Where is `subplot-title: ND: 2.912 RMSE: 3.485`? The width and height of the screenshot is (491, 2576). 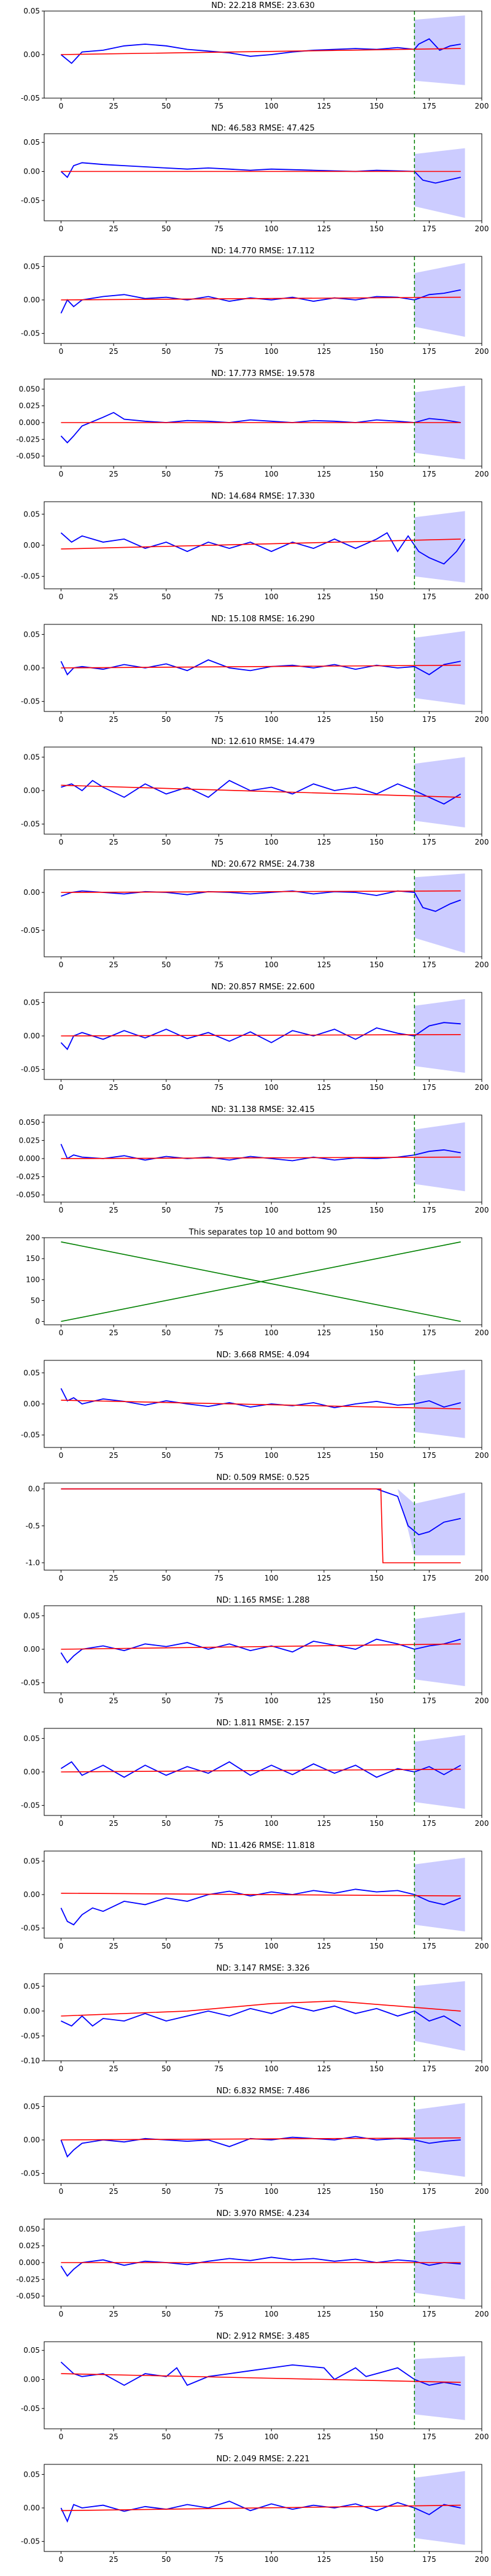 subplot-title: ND: 2.912 RMSE: 3.485 is located at coordinates (262, 2336).